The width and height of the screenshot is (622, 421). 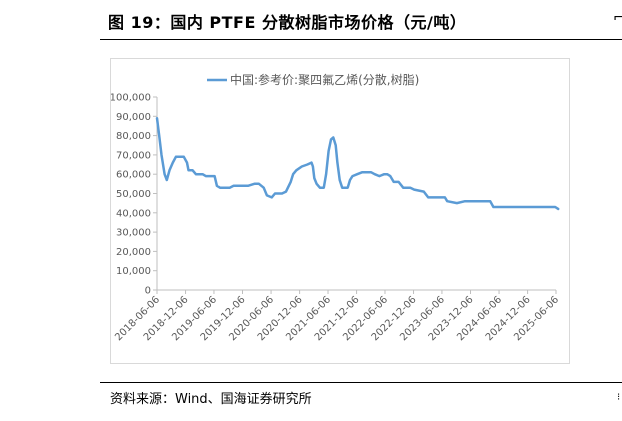 I want to click on source-note: 资料来源：Wind、国海证券研究所, so click(x=211, y=399).